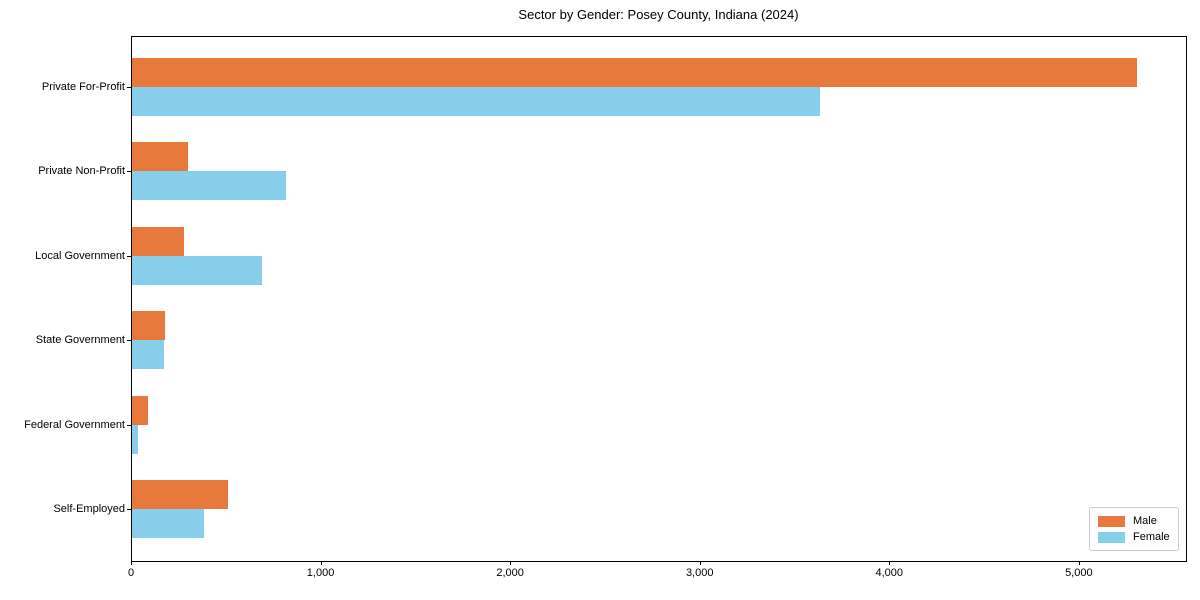 This screenshot has height=600, width=1200. I want to click on bar-male-federal-government, so click(140, 410).